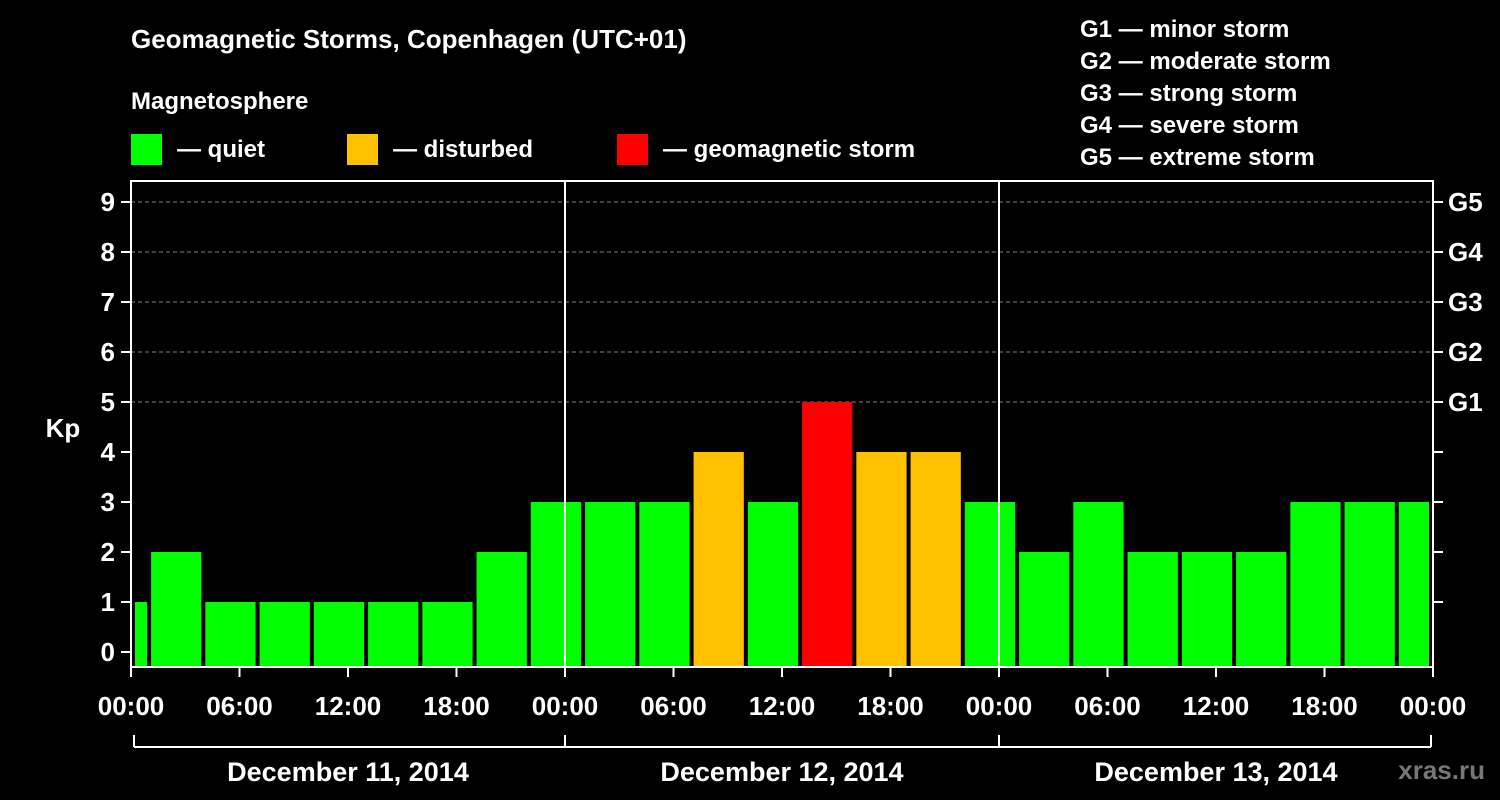 This screenshot has width=1500, height=800. What do you see at coordinates (221, 149) in the screenshot?
I see `legend-label-quiet: — quiet` at bounding box center [221, 149].